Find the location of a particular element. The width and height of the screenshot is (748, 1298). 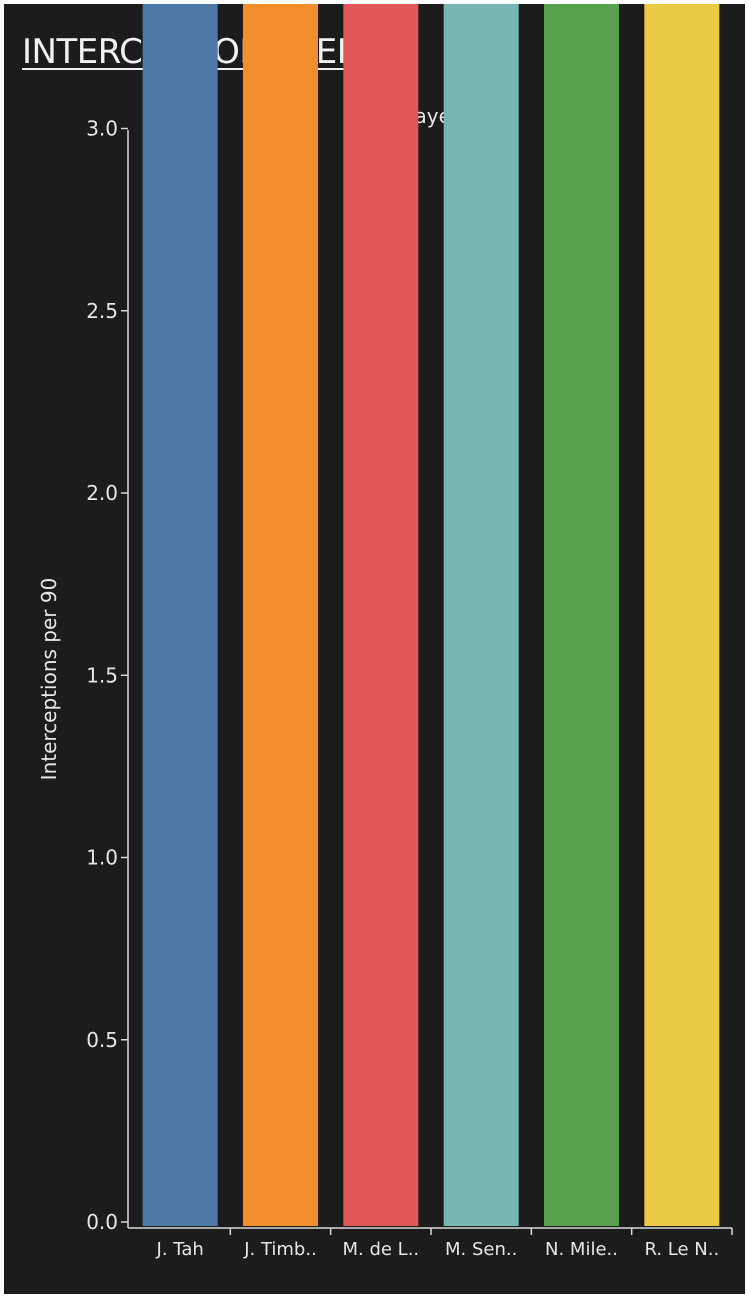

y-tick-label: 3.0 is located at coordinates (102, 129).